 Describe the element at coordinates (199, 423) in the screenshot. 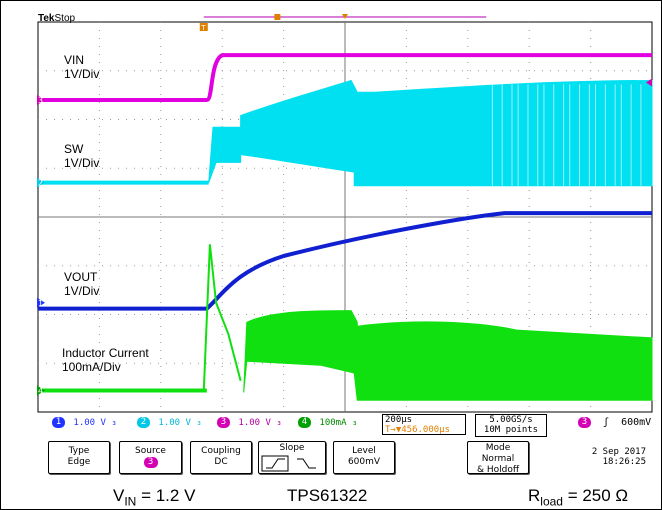

I see `ch2-bw-icon: ₃` at that location.